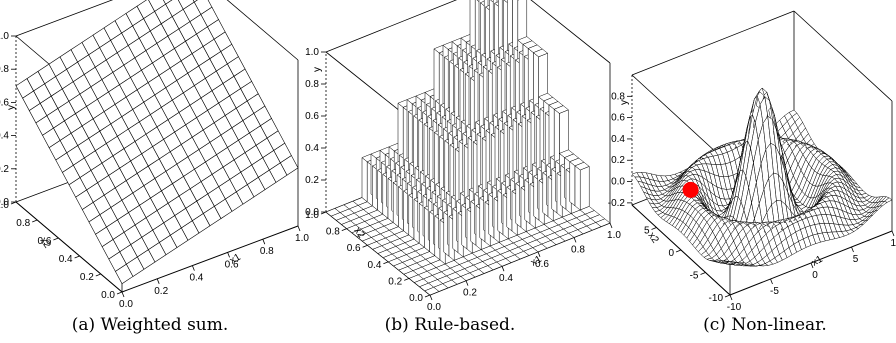  Describe the element at coordinates (210, 259) in the screenshot. I see `x1-axis-line` at that location.